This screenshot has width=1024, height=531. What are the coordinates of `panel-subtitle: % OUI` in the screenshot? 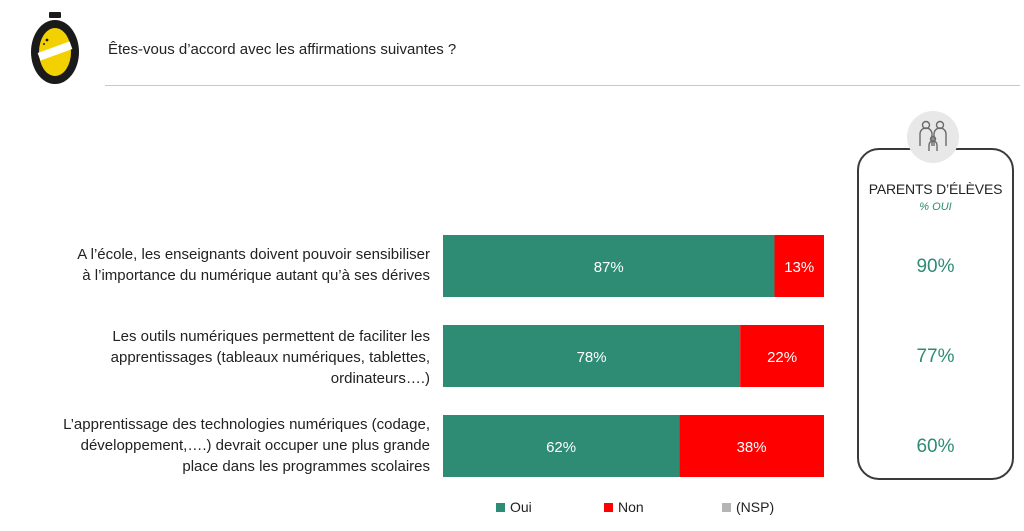 It's located at (935, 207).